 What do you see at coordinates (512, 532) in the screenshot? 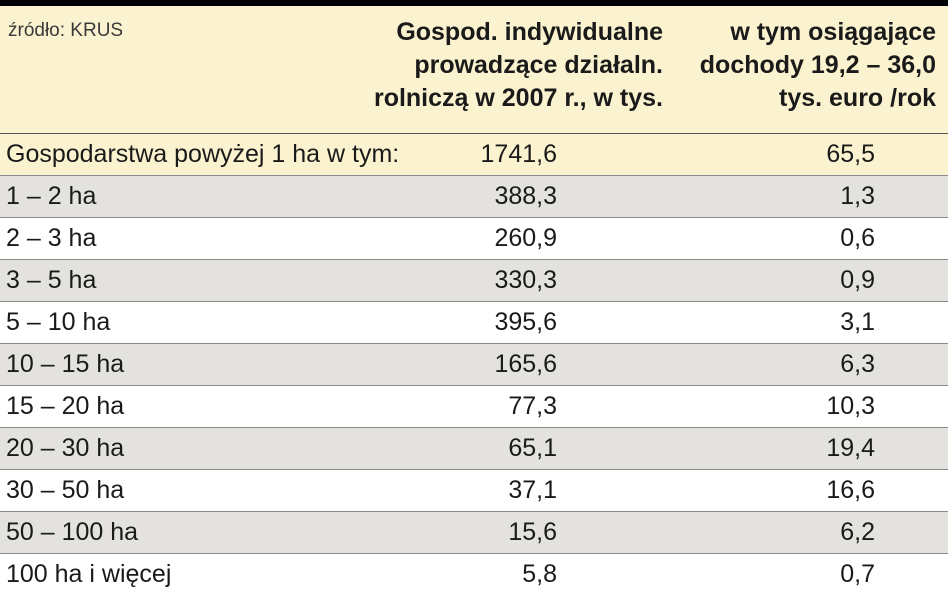
I see `farms-count-cell: 15,6` at bounding box center [512, 532].